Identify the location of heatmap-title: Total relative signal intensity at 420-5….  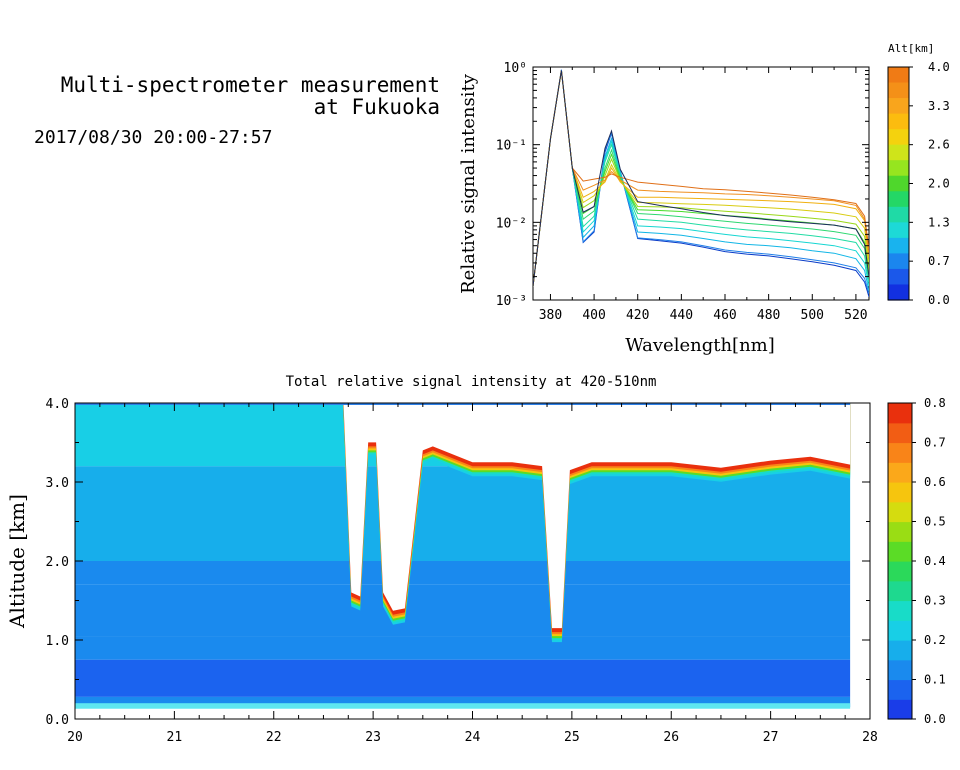
(471, 382).